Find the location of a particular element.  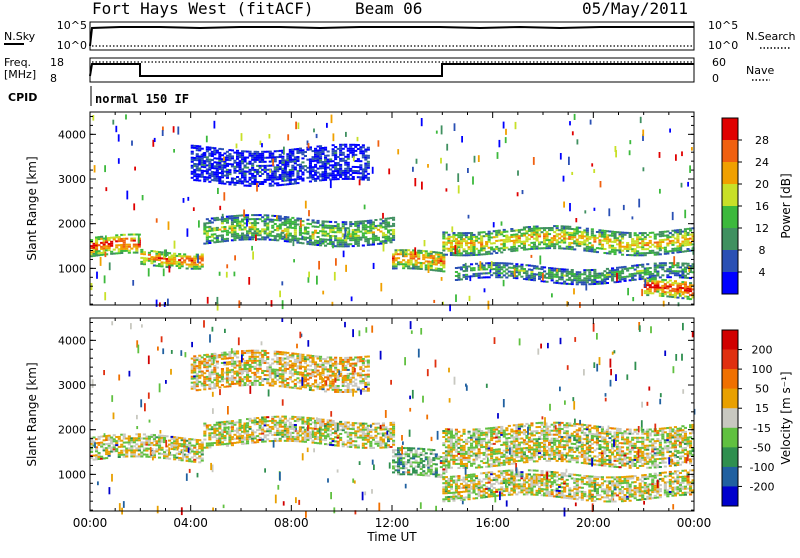

power-colorbar-tick-label: 24 is located at coordinates (762, 162).